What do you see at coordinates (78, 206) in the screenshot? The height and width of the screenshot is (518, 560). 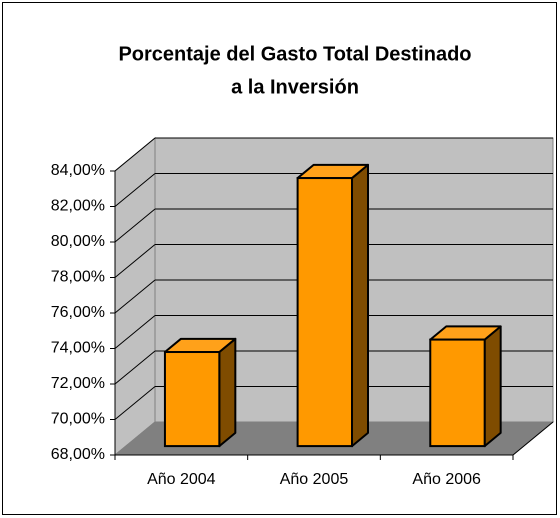 I see `y-tick-label: 82,00%` at bounding box center [78, 206].